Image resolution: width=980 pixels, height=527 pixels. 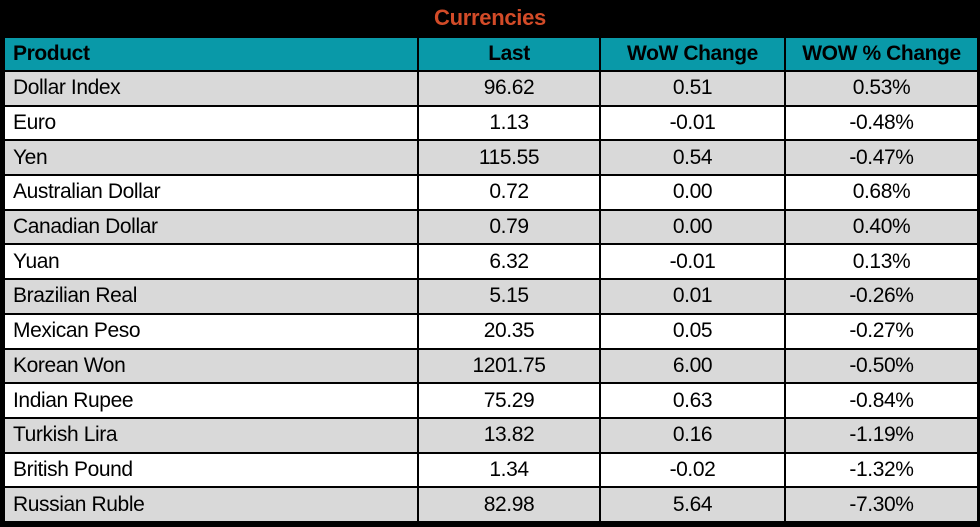 What do you see at coordinates (211, 123) in the screenshot?
I see `product-cell: Euro` at bounding box center [211, 123].